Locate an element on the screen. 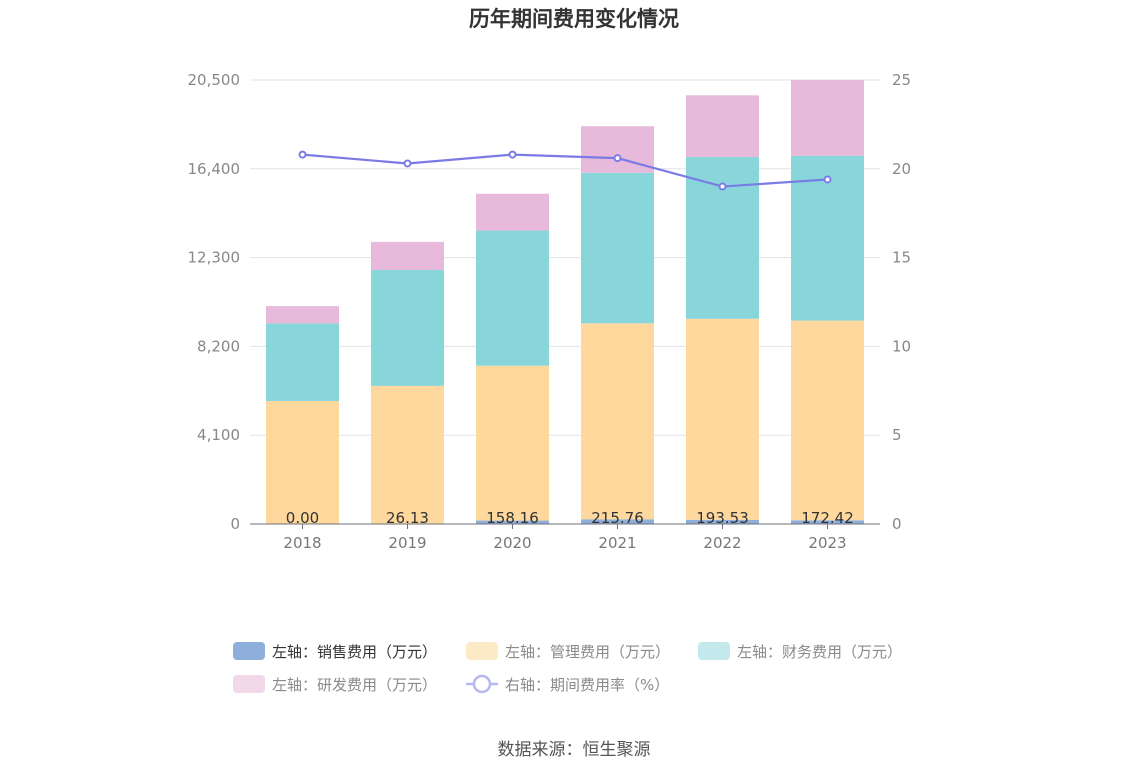 This screenshot has width=1148, height=776. sales-data-label: 193.53 is located at coordinates (722, 518).